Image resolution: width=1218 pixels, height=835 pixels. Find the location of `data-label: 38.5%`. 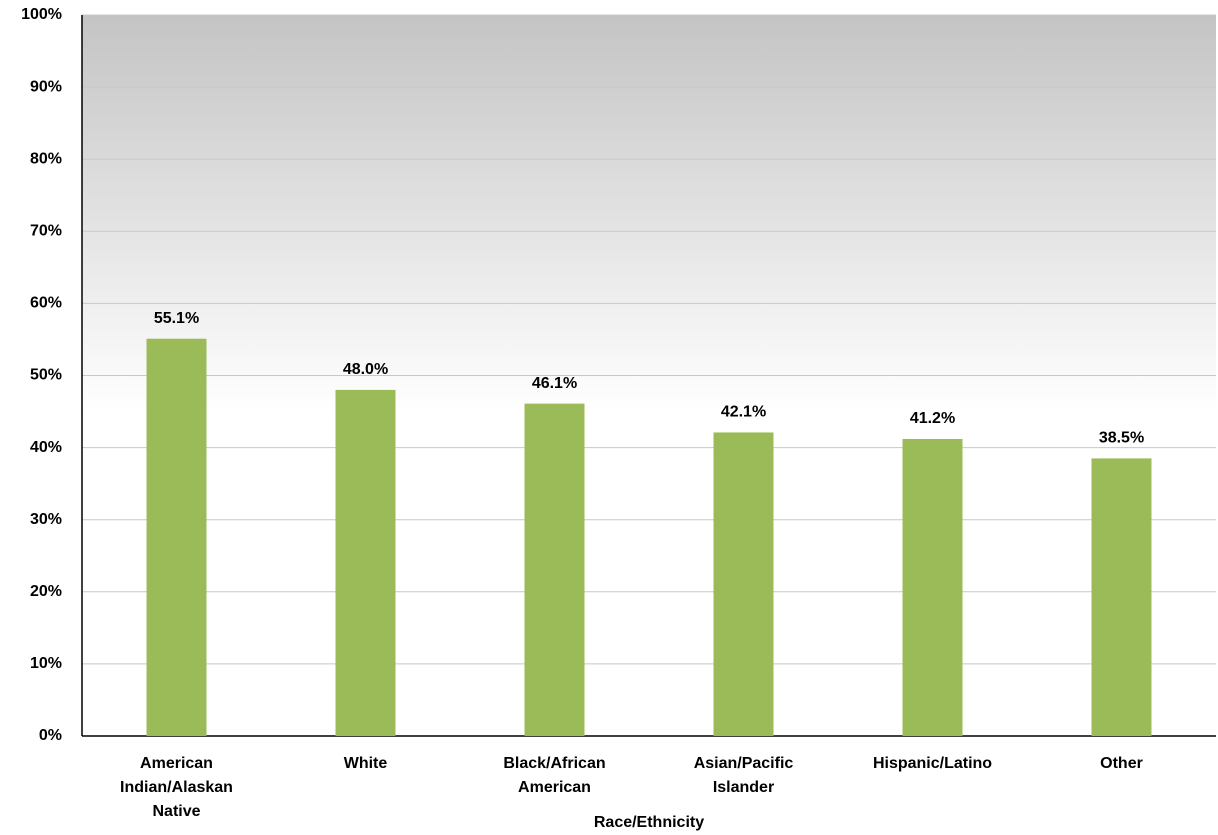

data-label: 38.5% is located at coordinates (1121, 438).